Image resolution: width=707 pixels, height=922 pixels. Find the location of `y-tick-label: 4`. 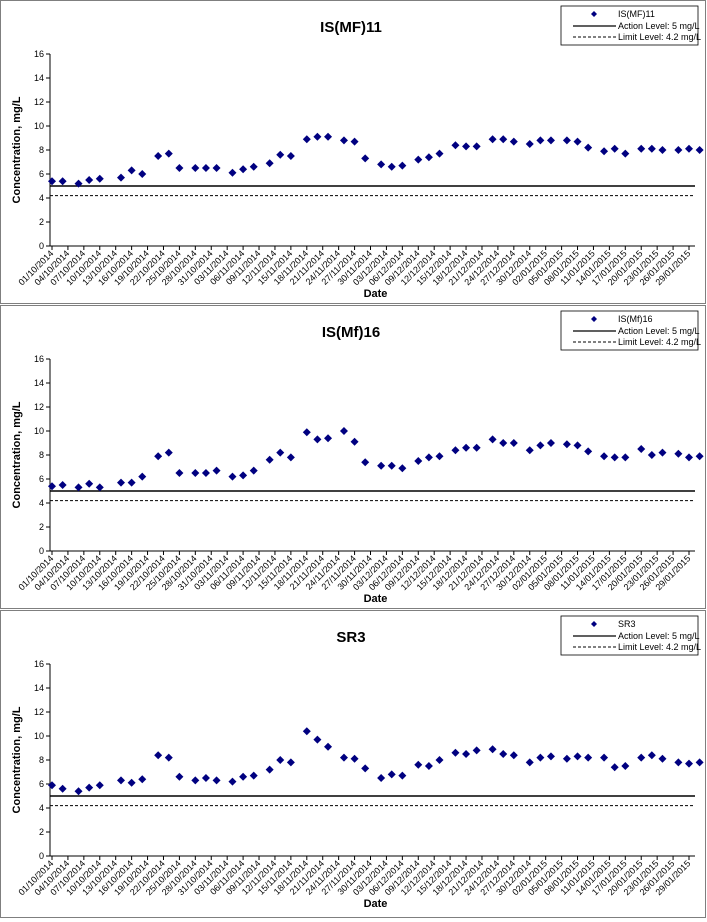

y-tick-label: 4 is located at coordinates (41, 198).